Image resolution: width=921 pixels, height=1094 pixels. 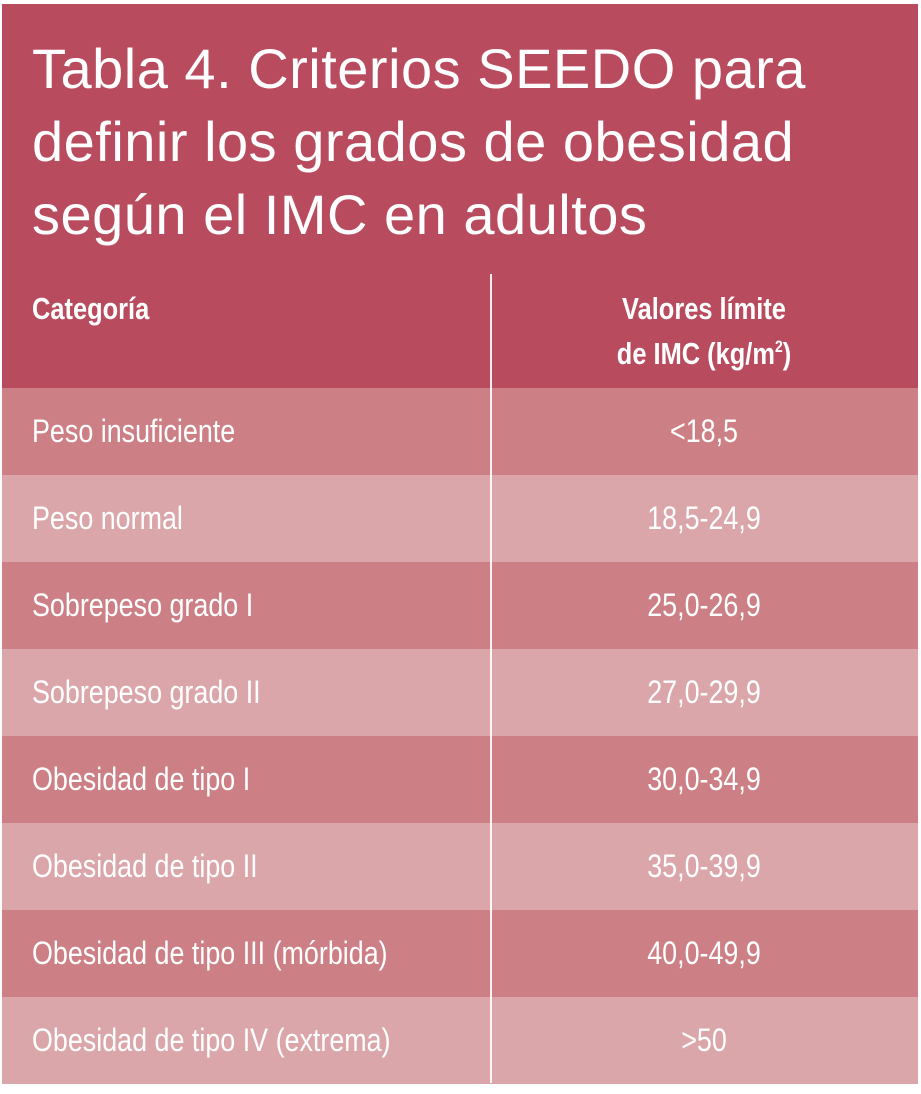 I want to click on header-values-unit: de IMC (kg/m, so click(x=695, y=353).